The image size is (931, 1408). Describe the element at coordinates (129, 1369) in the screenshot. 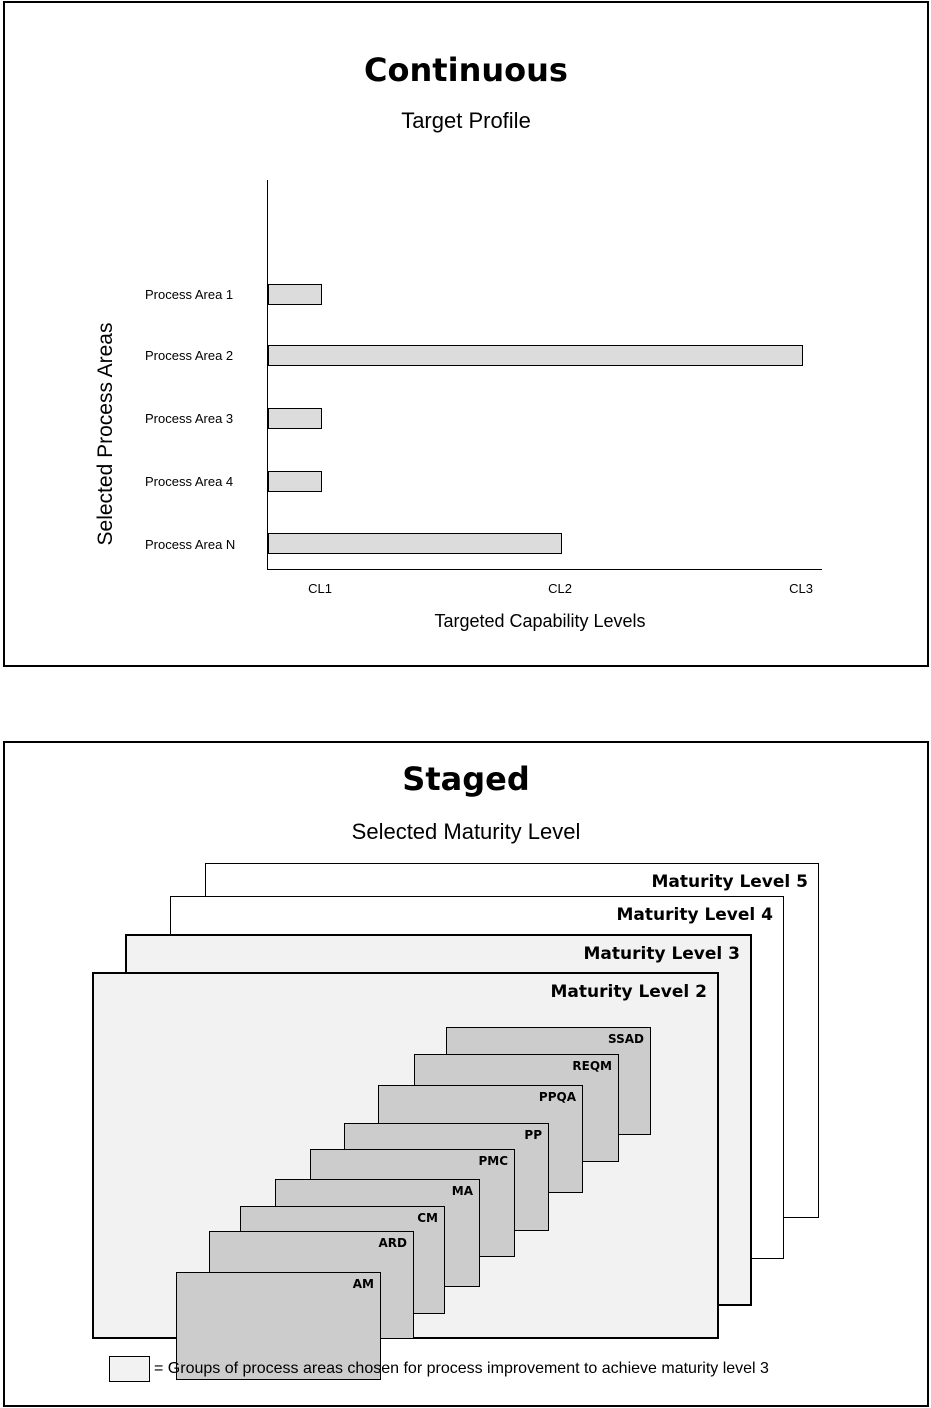

I see `legend-swatch` at that location.